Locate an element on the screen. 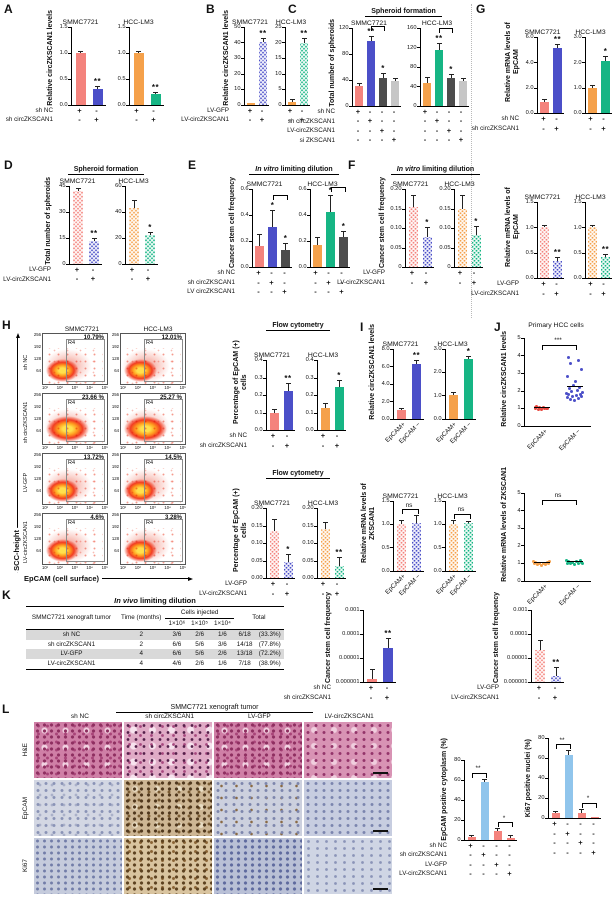 The image size is (612, 905). panel-letter-G: G is located at coordinates (481, 9).